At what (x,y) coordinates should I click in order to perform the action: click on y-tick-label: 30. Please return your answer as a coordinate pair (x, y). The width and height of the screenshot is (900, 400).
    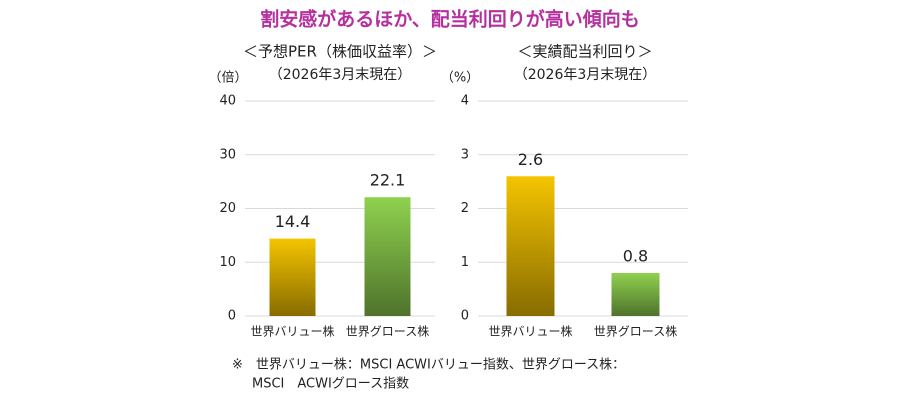
    Looking at the image, I should click on (227, 154).